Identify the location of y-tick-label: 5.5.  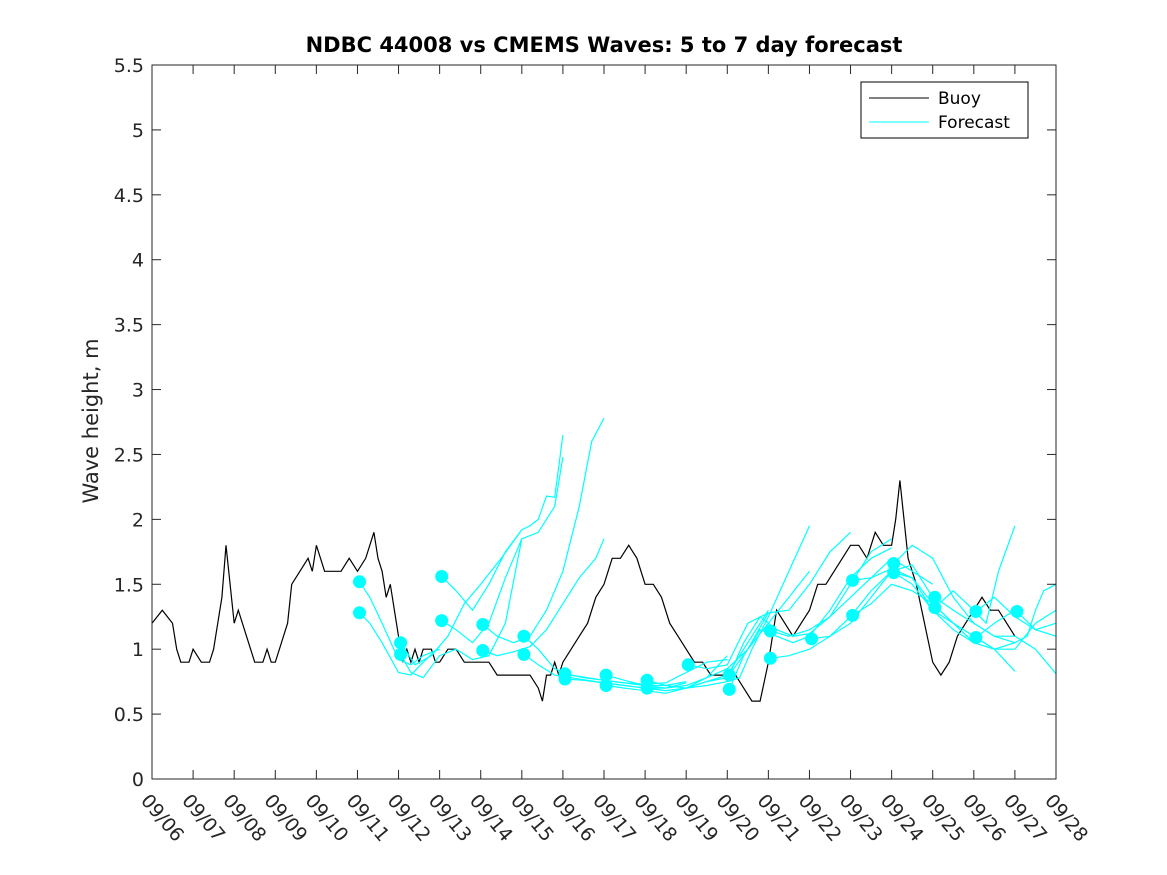
(129, 66).